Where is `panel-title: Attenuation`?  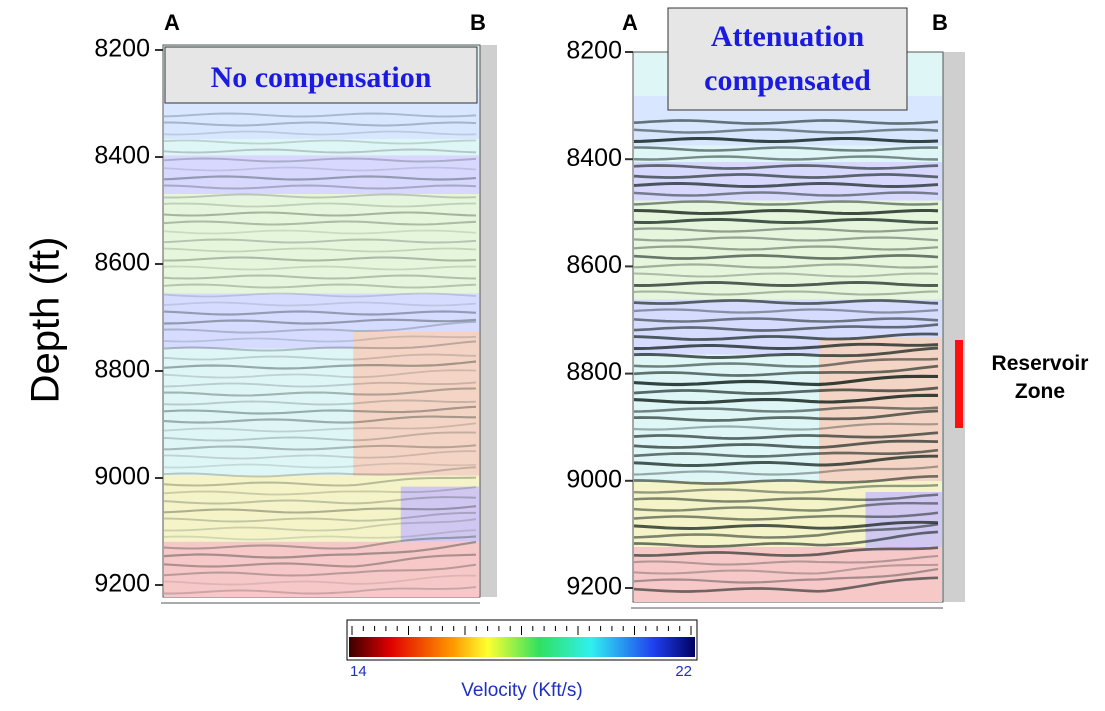
panel-title: Attenuation is located at coordinates (788, 36).